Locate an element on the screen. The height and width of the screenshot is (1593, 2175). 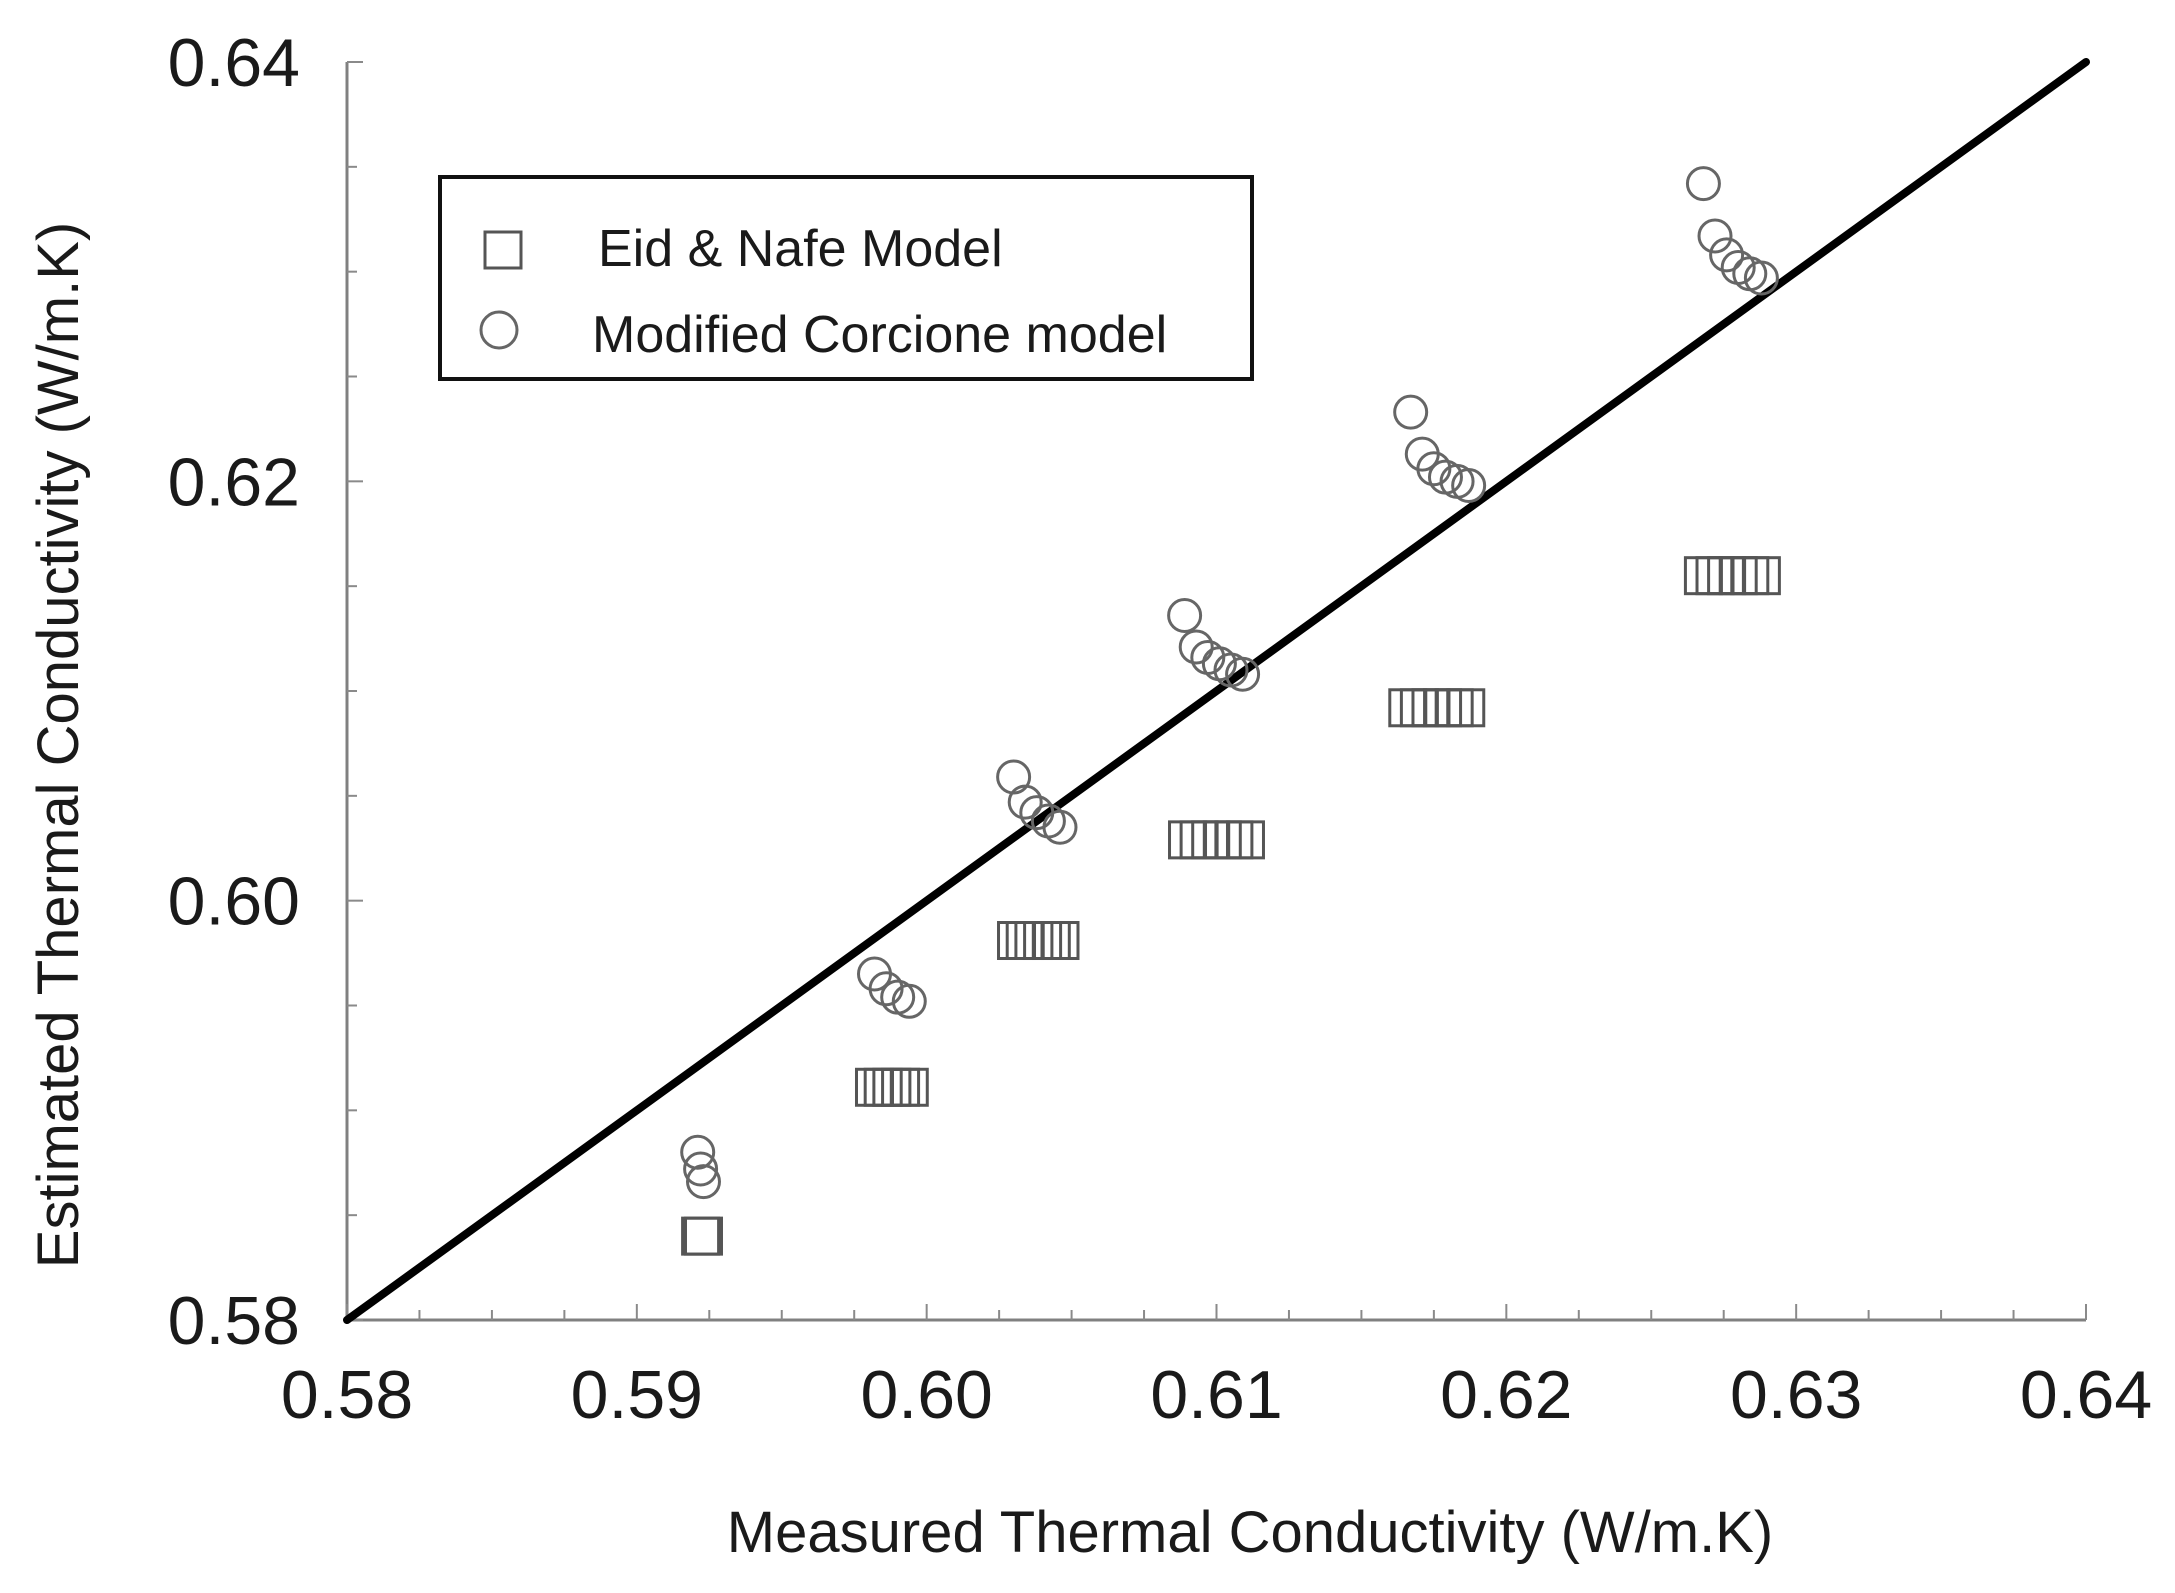
legend-label-corcione: Modified Corcione model is located at coordinates (879, 335).